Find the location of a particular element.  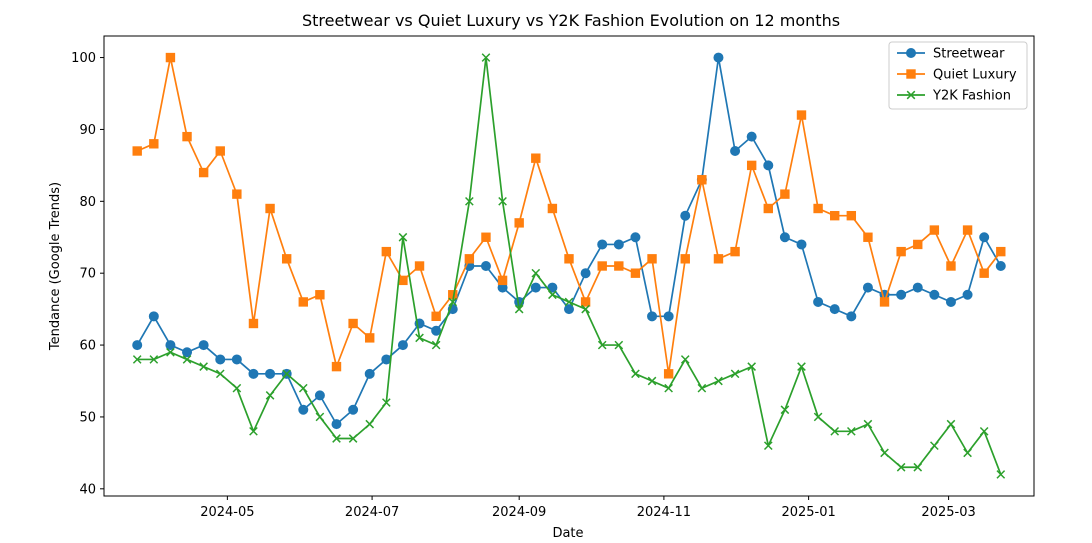

y-axis-label: Tendance (Google Trends) is located at coordinates (55, 266).